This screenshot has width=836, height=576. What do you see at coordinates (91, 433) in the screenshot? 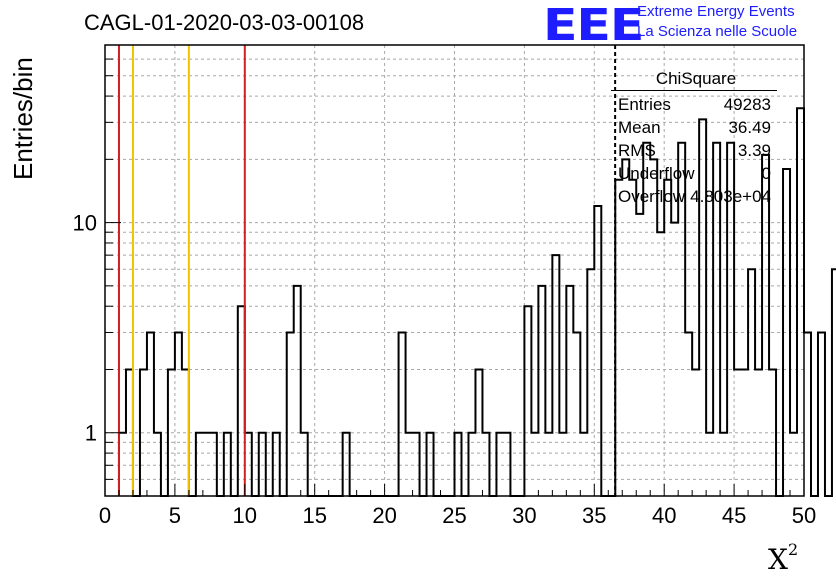
I see `y-tick-label: 1` at bounding box center [91, 433].